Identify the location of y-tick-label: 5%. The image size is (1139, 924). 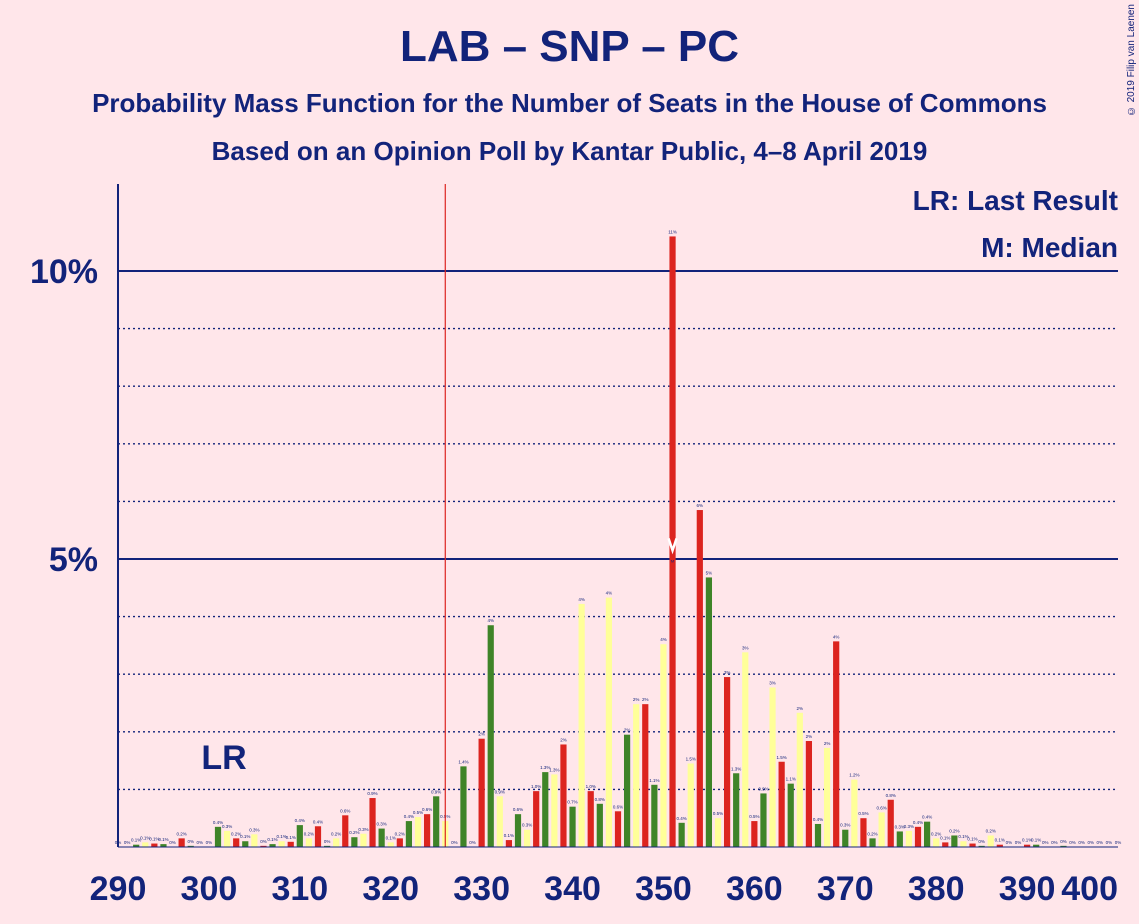
(73, 560).